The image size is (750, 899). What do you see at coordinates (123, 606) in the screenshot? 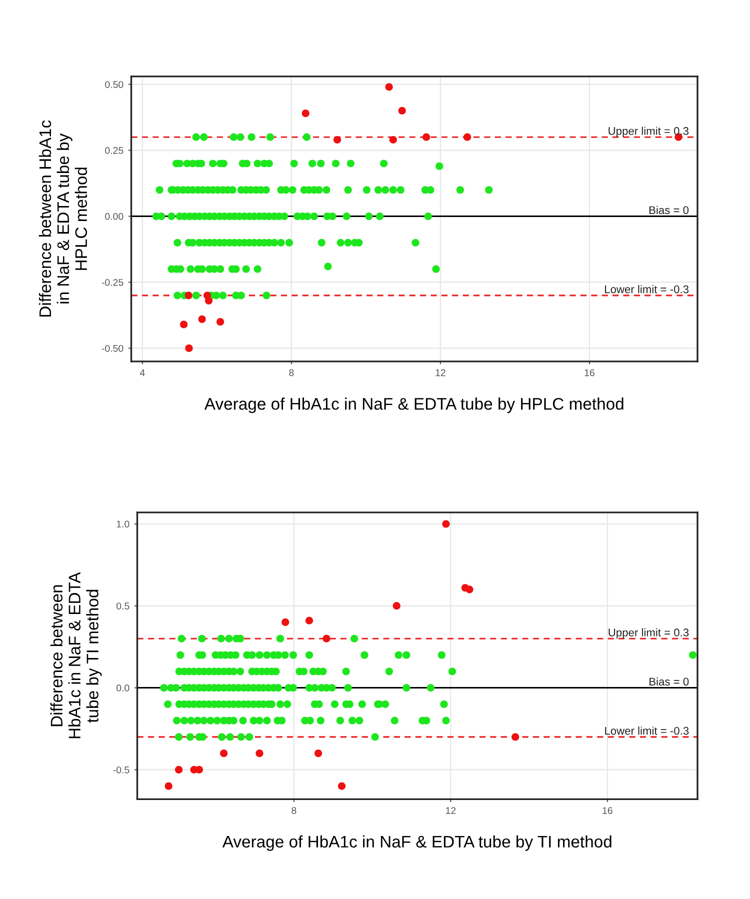
I see `y-tick-label: 0.5` at bounding box center [123, 606].